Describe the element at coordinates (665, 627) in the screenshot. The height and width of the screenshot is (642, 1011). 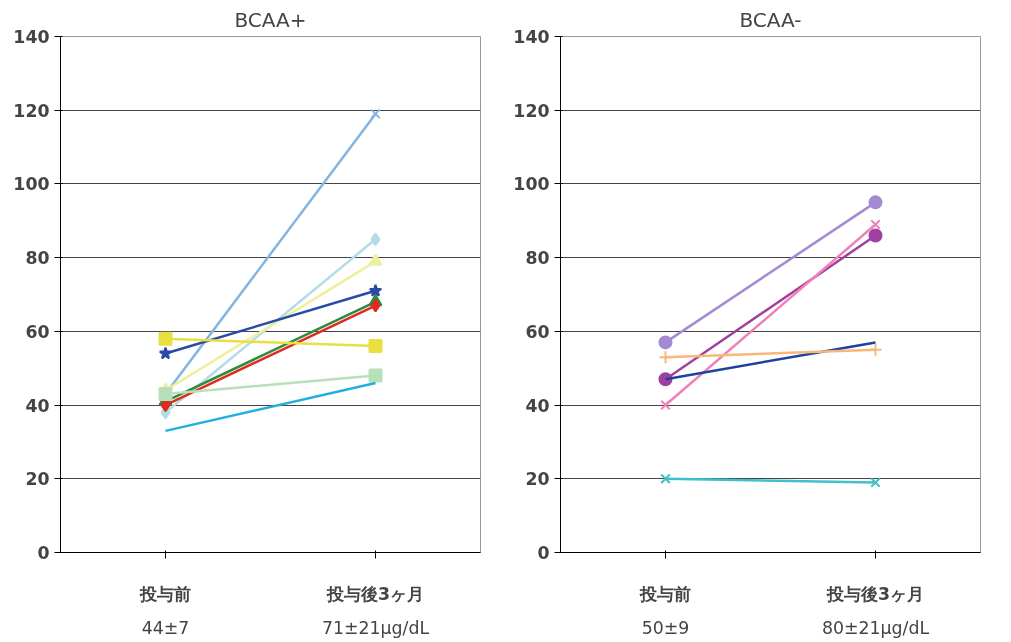
I see `text: 50±9` at that location.